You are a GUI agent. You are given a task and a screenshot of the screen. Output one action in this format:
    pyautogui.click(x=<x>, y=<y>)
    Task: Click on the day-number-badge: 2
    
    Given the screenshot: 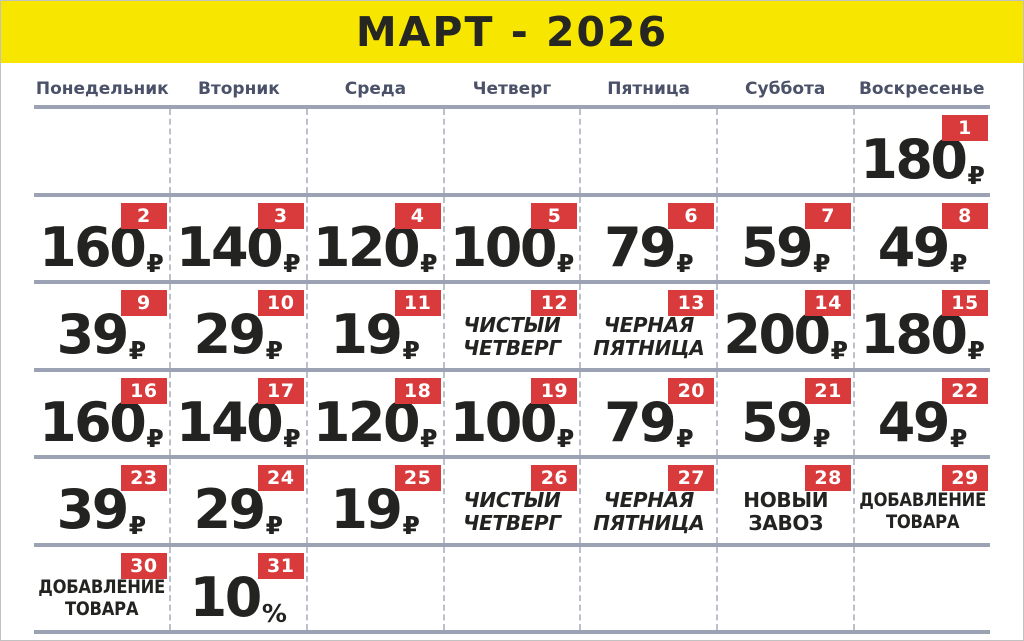 What is the action you would take?
    pyautogui.click(x=143, y=215)
    